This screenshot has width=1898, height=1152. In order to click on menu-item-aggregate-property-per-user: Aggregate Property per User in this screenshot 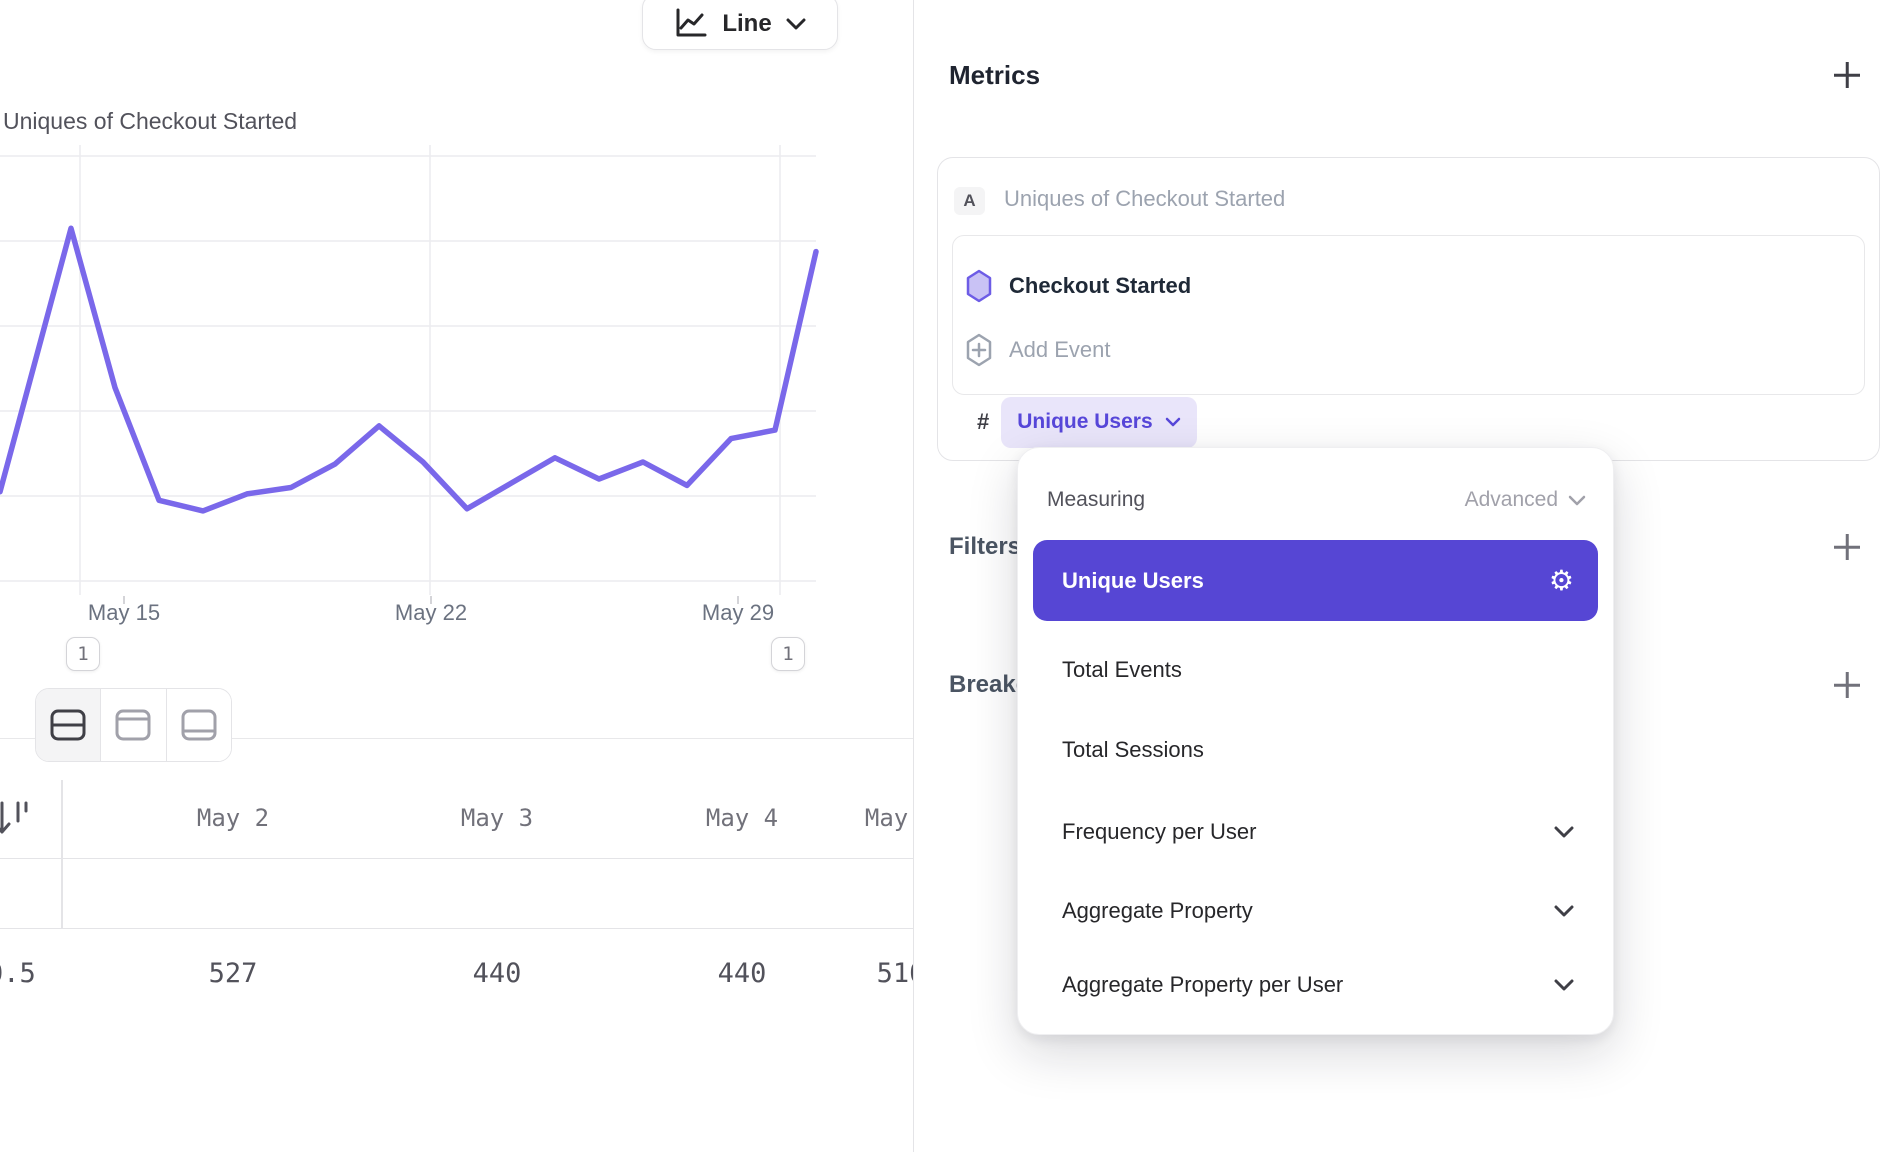, I will do `click(1315, 984)`.